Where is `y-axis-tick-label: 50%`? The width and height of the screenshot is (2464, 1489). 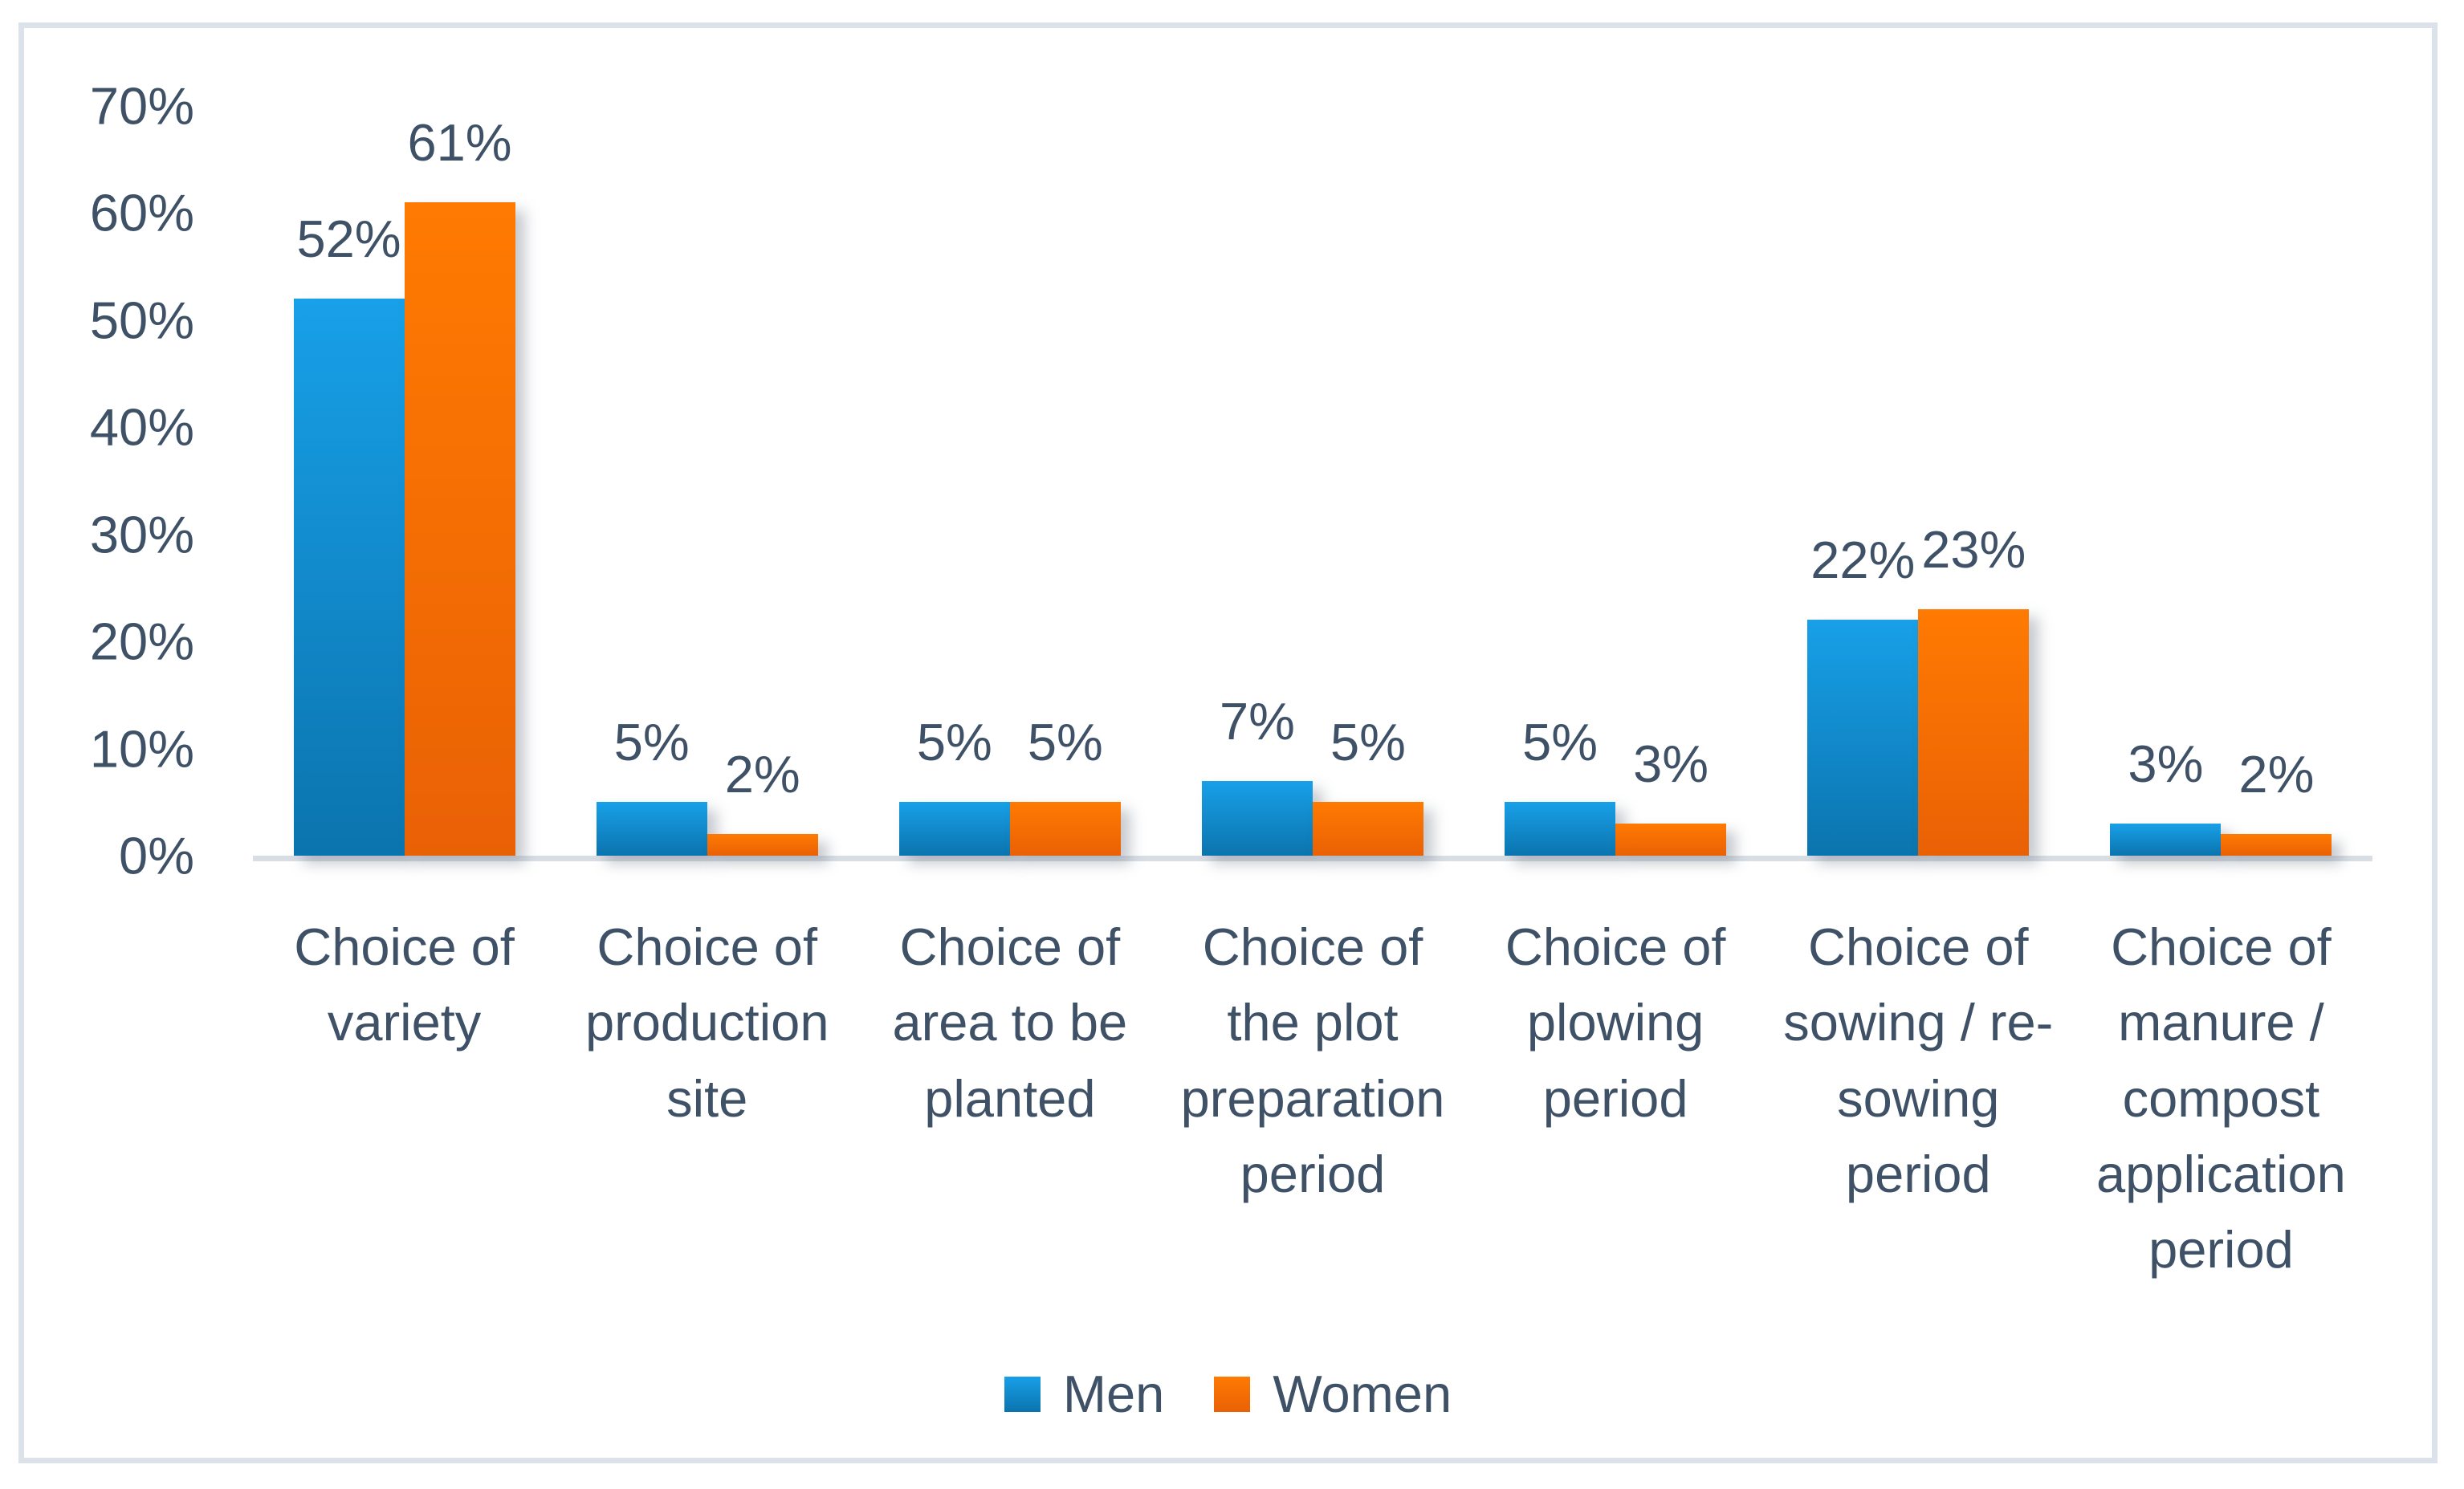 y-axis-tick-label: 50% is located at coordinates (141, 320).